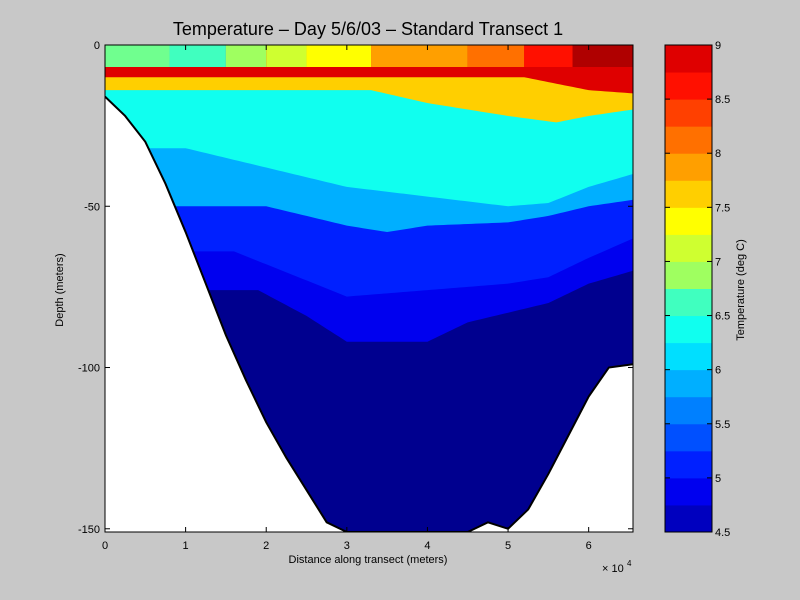 The height and width of the screenshot is (600, 800). Describe the element at coordinates (266, 546) in the screenshot. I see `x-tick-label: 2` at that location.